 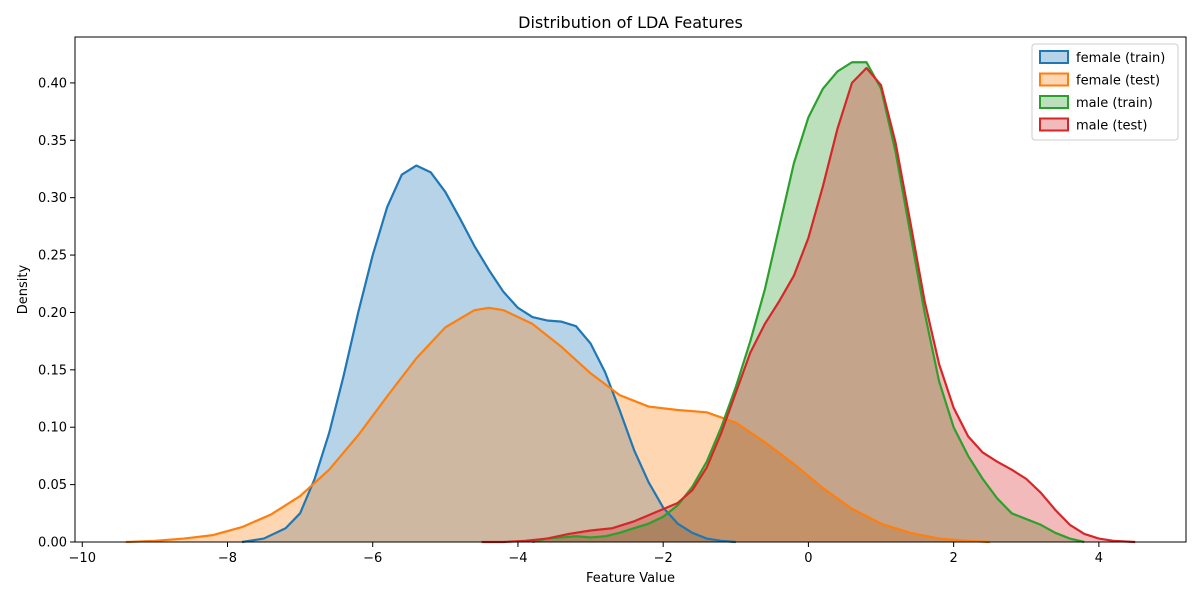 I want to click on legend-box, so click(x=1105, y=92).